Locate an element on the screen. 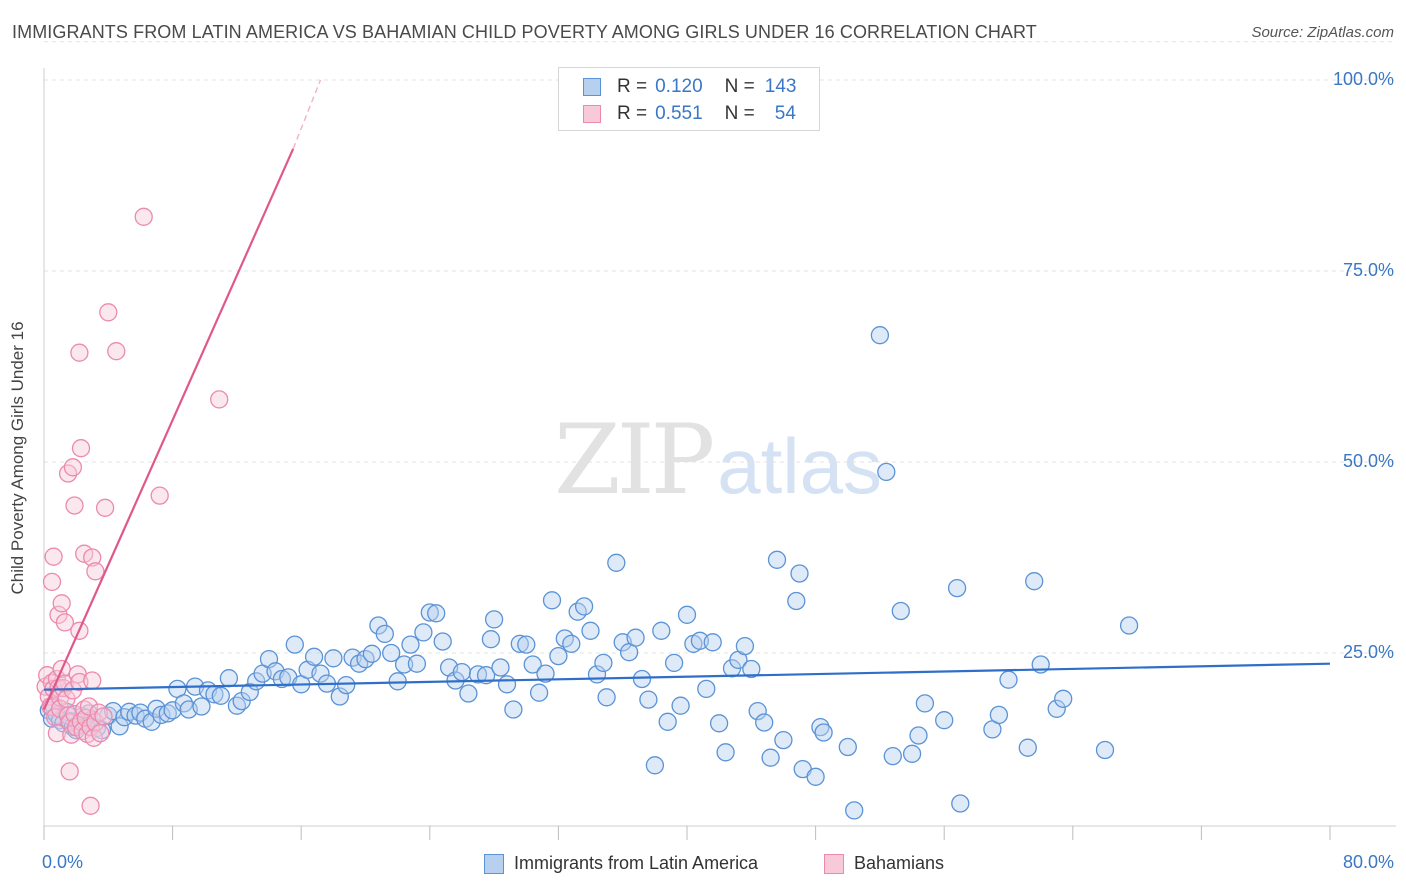  legend-swatch-bahamians is located at coordinates (834, 863).